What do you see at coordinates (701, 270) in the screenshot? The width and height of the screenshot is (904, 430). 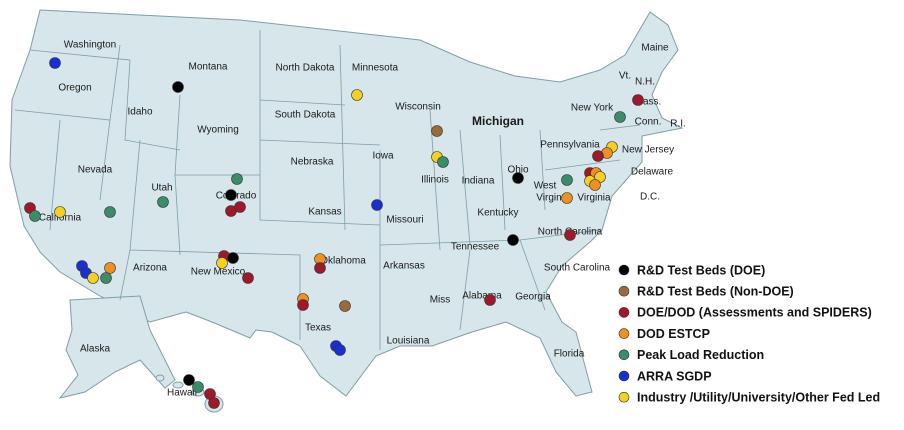 I see `legend-label: R&D Test Beds (DOE)` at bounding box center [701, 270].